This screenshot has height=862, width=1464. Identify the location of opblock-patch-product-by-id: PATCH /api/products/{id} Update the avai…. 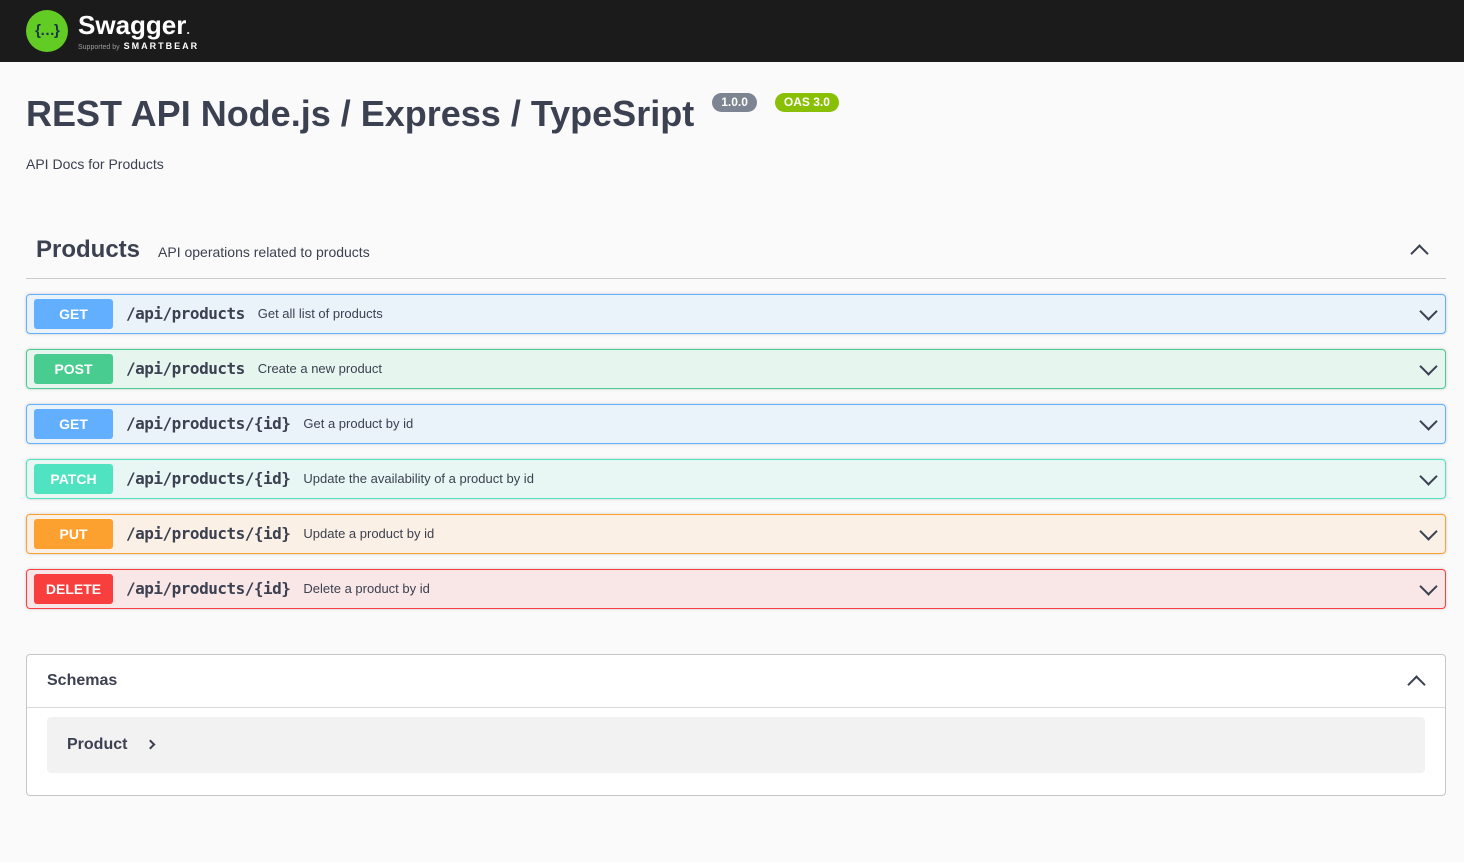
(736, 478).